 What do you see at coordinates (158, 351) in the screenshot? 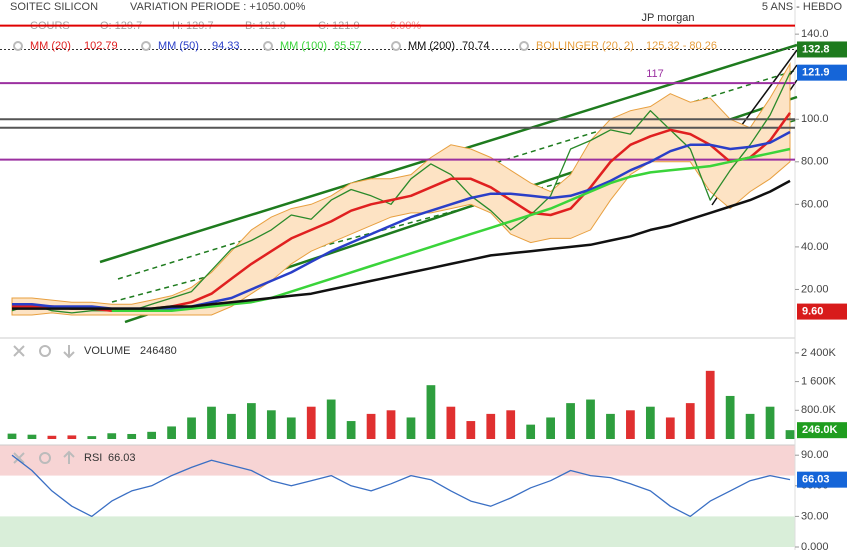
I see `panel-value: 246480` at bounding box center [158, 351].